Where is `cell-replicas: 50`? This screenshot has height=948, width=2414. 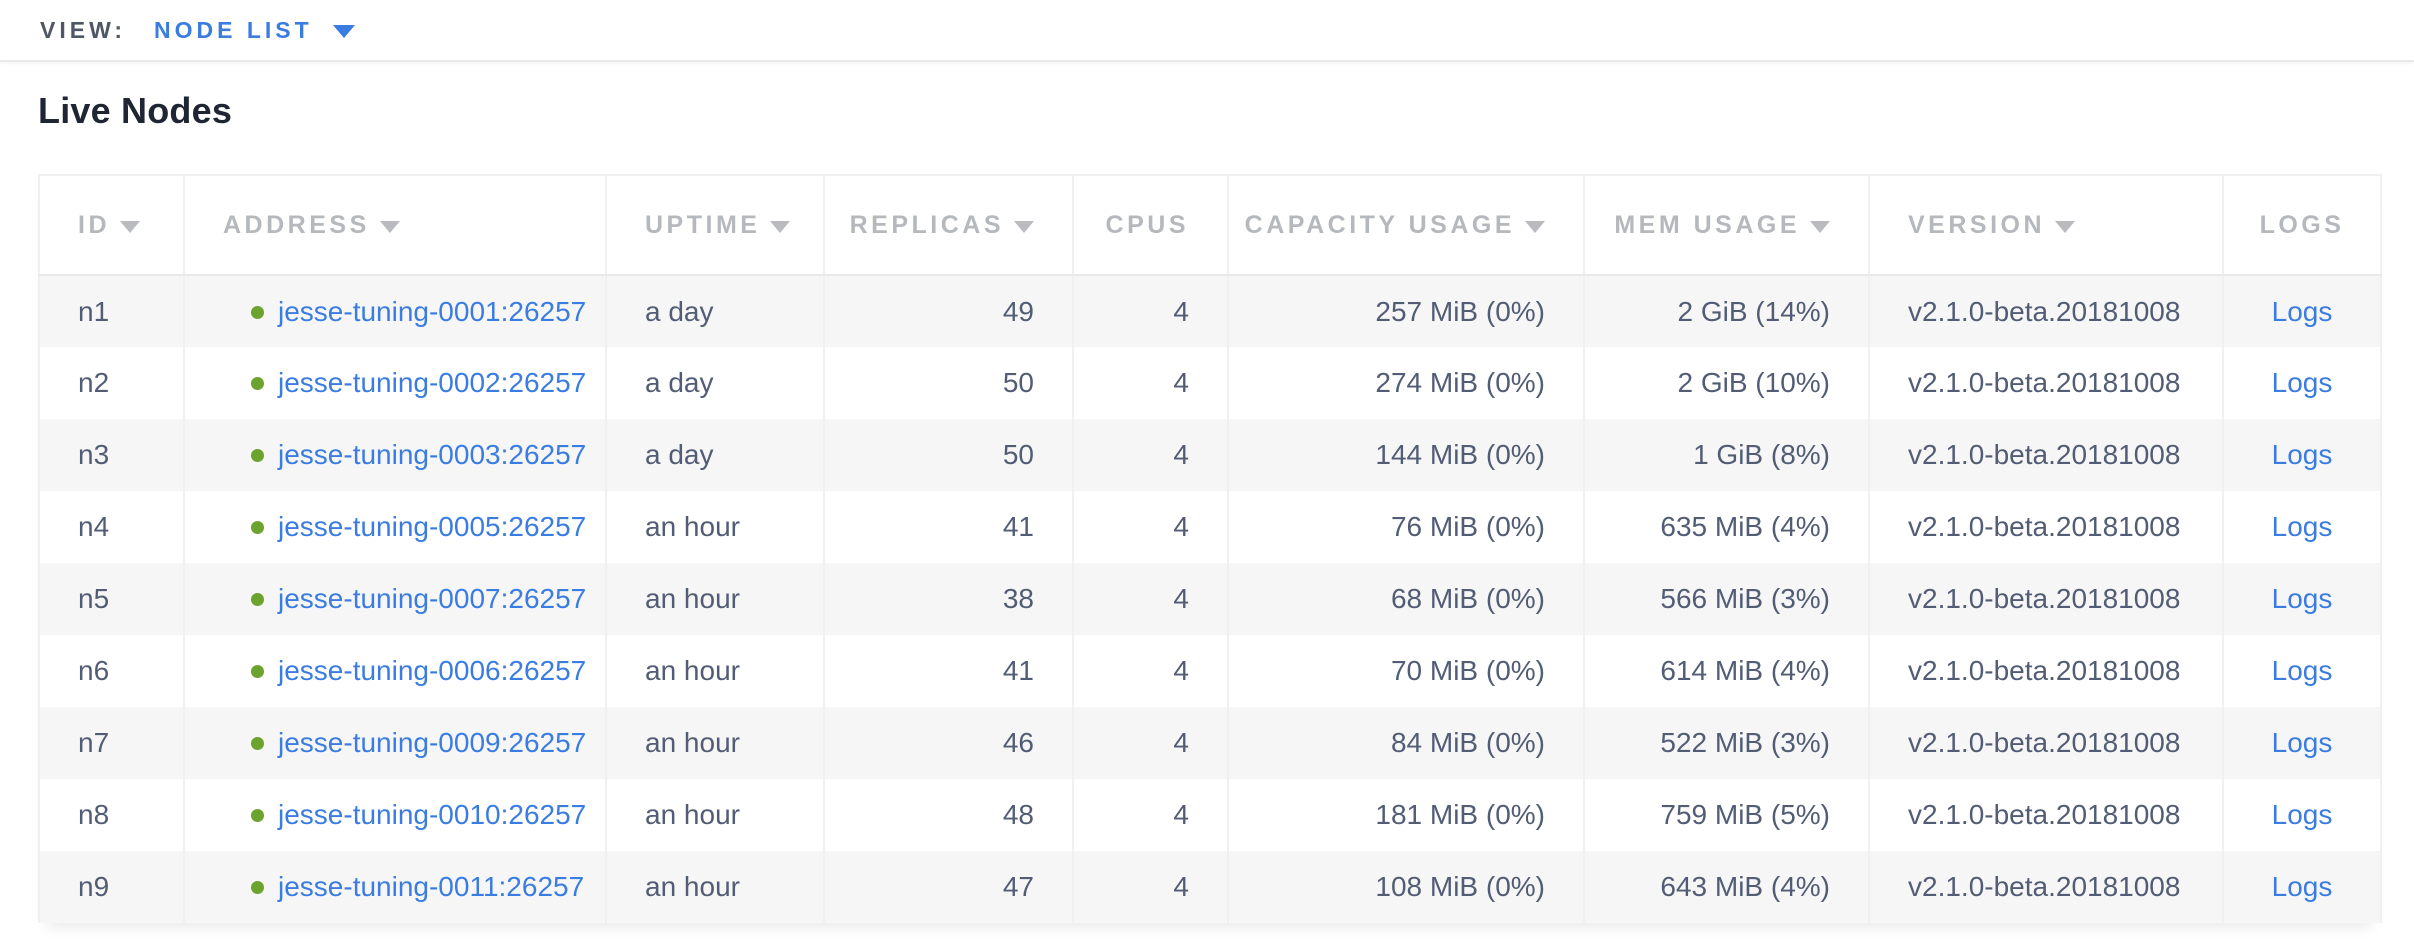 cell-replicas: 50 is located at coordinates (948, 383).